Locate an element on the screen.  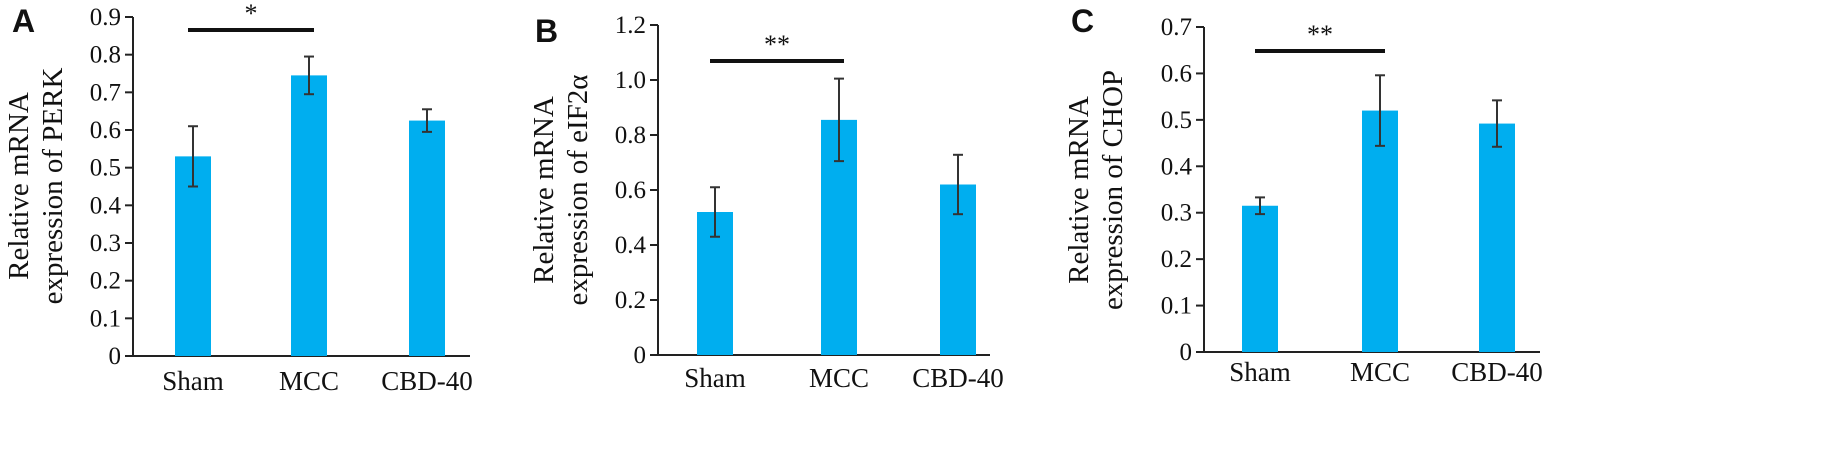
y-tick-label: 1.2 is located at coordinates (630, 25).